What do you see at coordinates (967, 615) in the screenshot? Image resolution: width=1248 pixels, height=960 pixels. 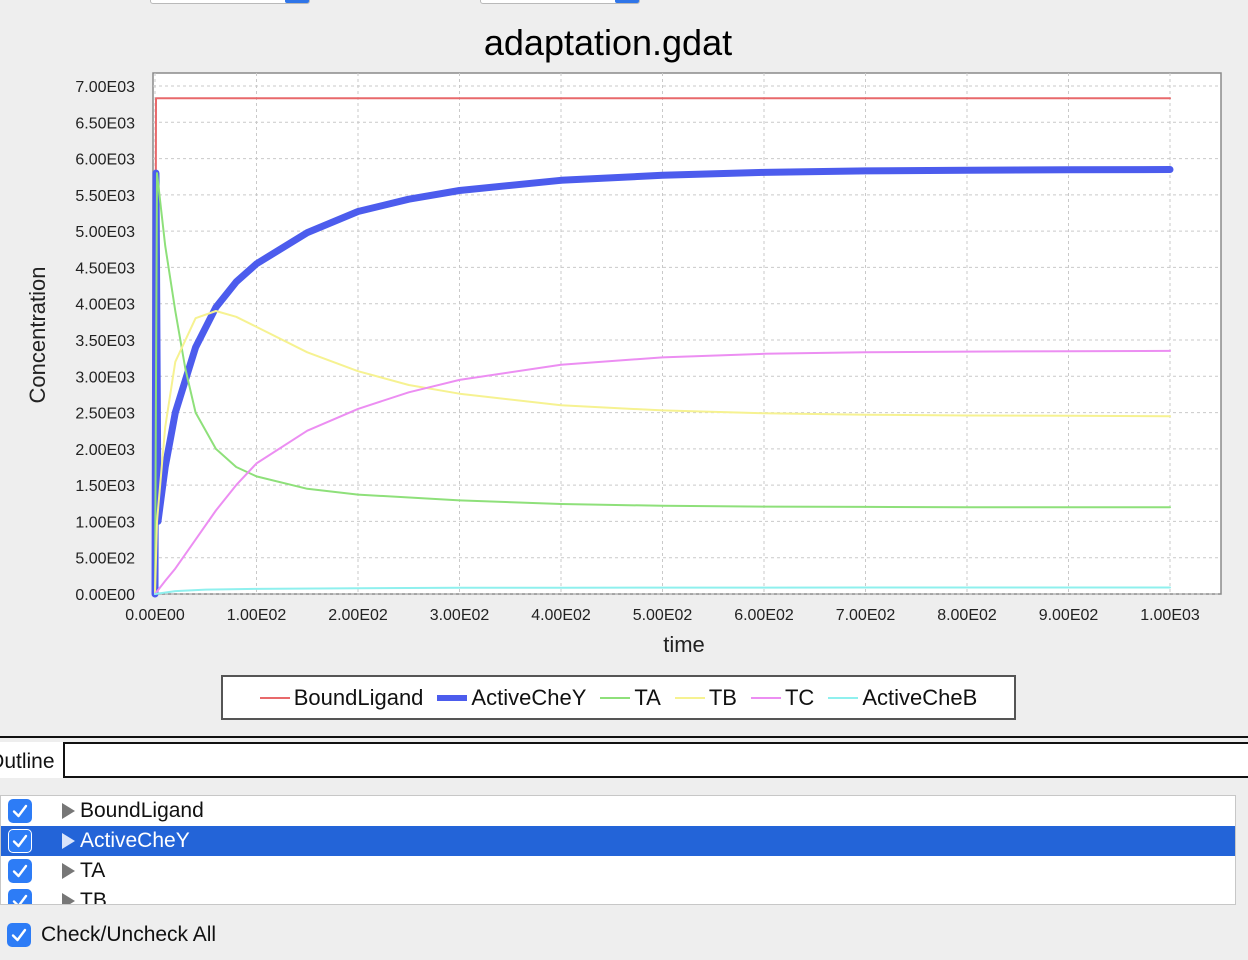 I see `x-tick-label: 8.00E02` at bounding box center [967, 615].